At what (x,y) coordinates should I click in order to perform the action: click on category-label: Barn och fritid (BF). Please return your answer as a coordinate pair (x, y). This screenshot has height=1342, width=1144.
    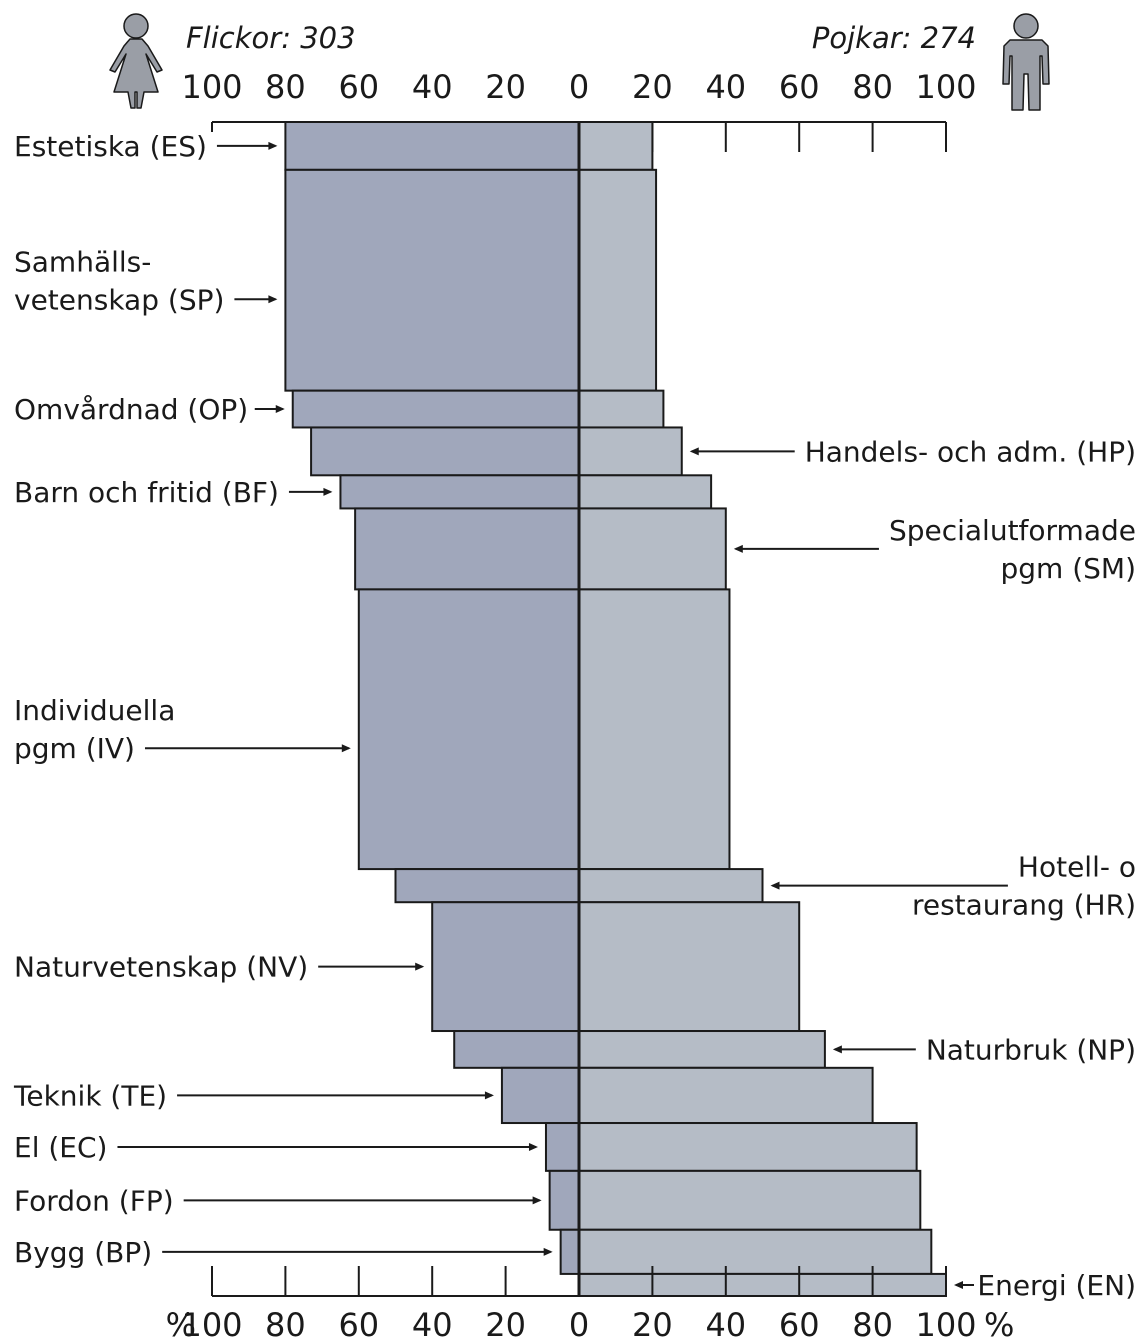
    Looking at the image, I should click on (146, 492).